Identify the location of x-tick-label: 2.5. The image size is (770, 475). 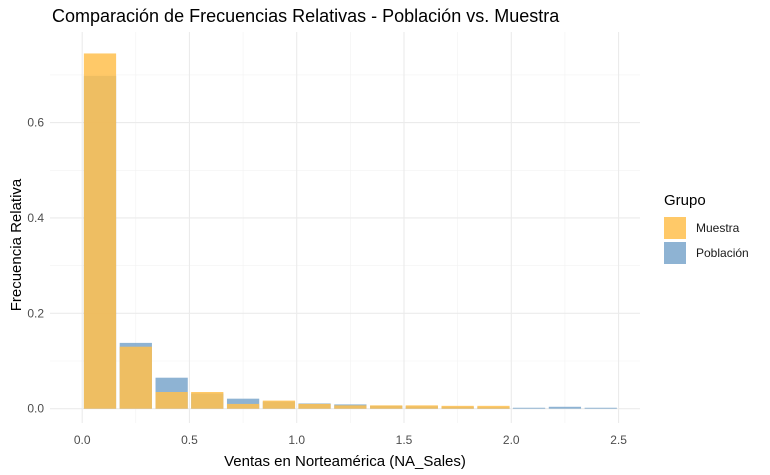
(618, 440).